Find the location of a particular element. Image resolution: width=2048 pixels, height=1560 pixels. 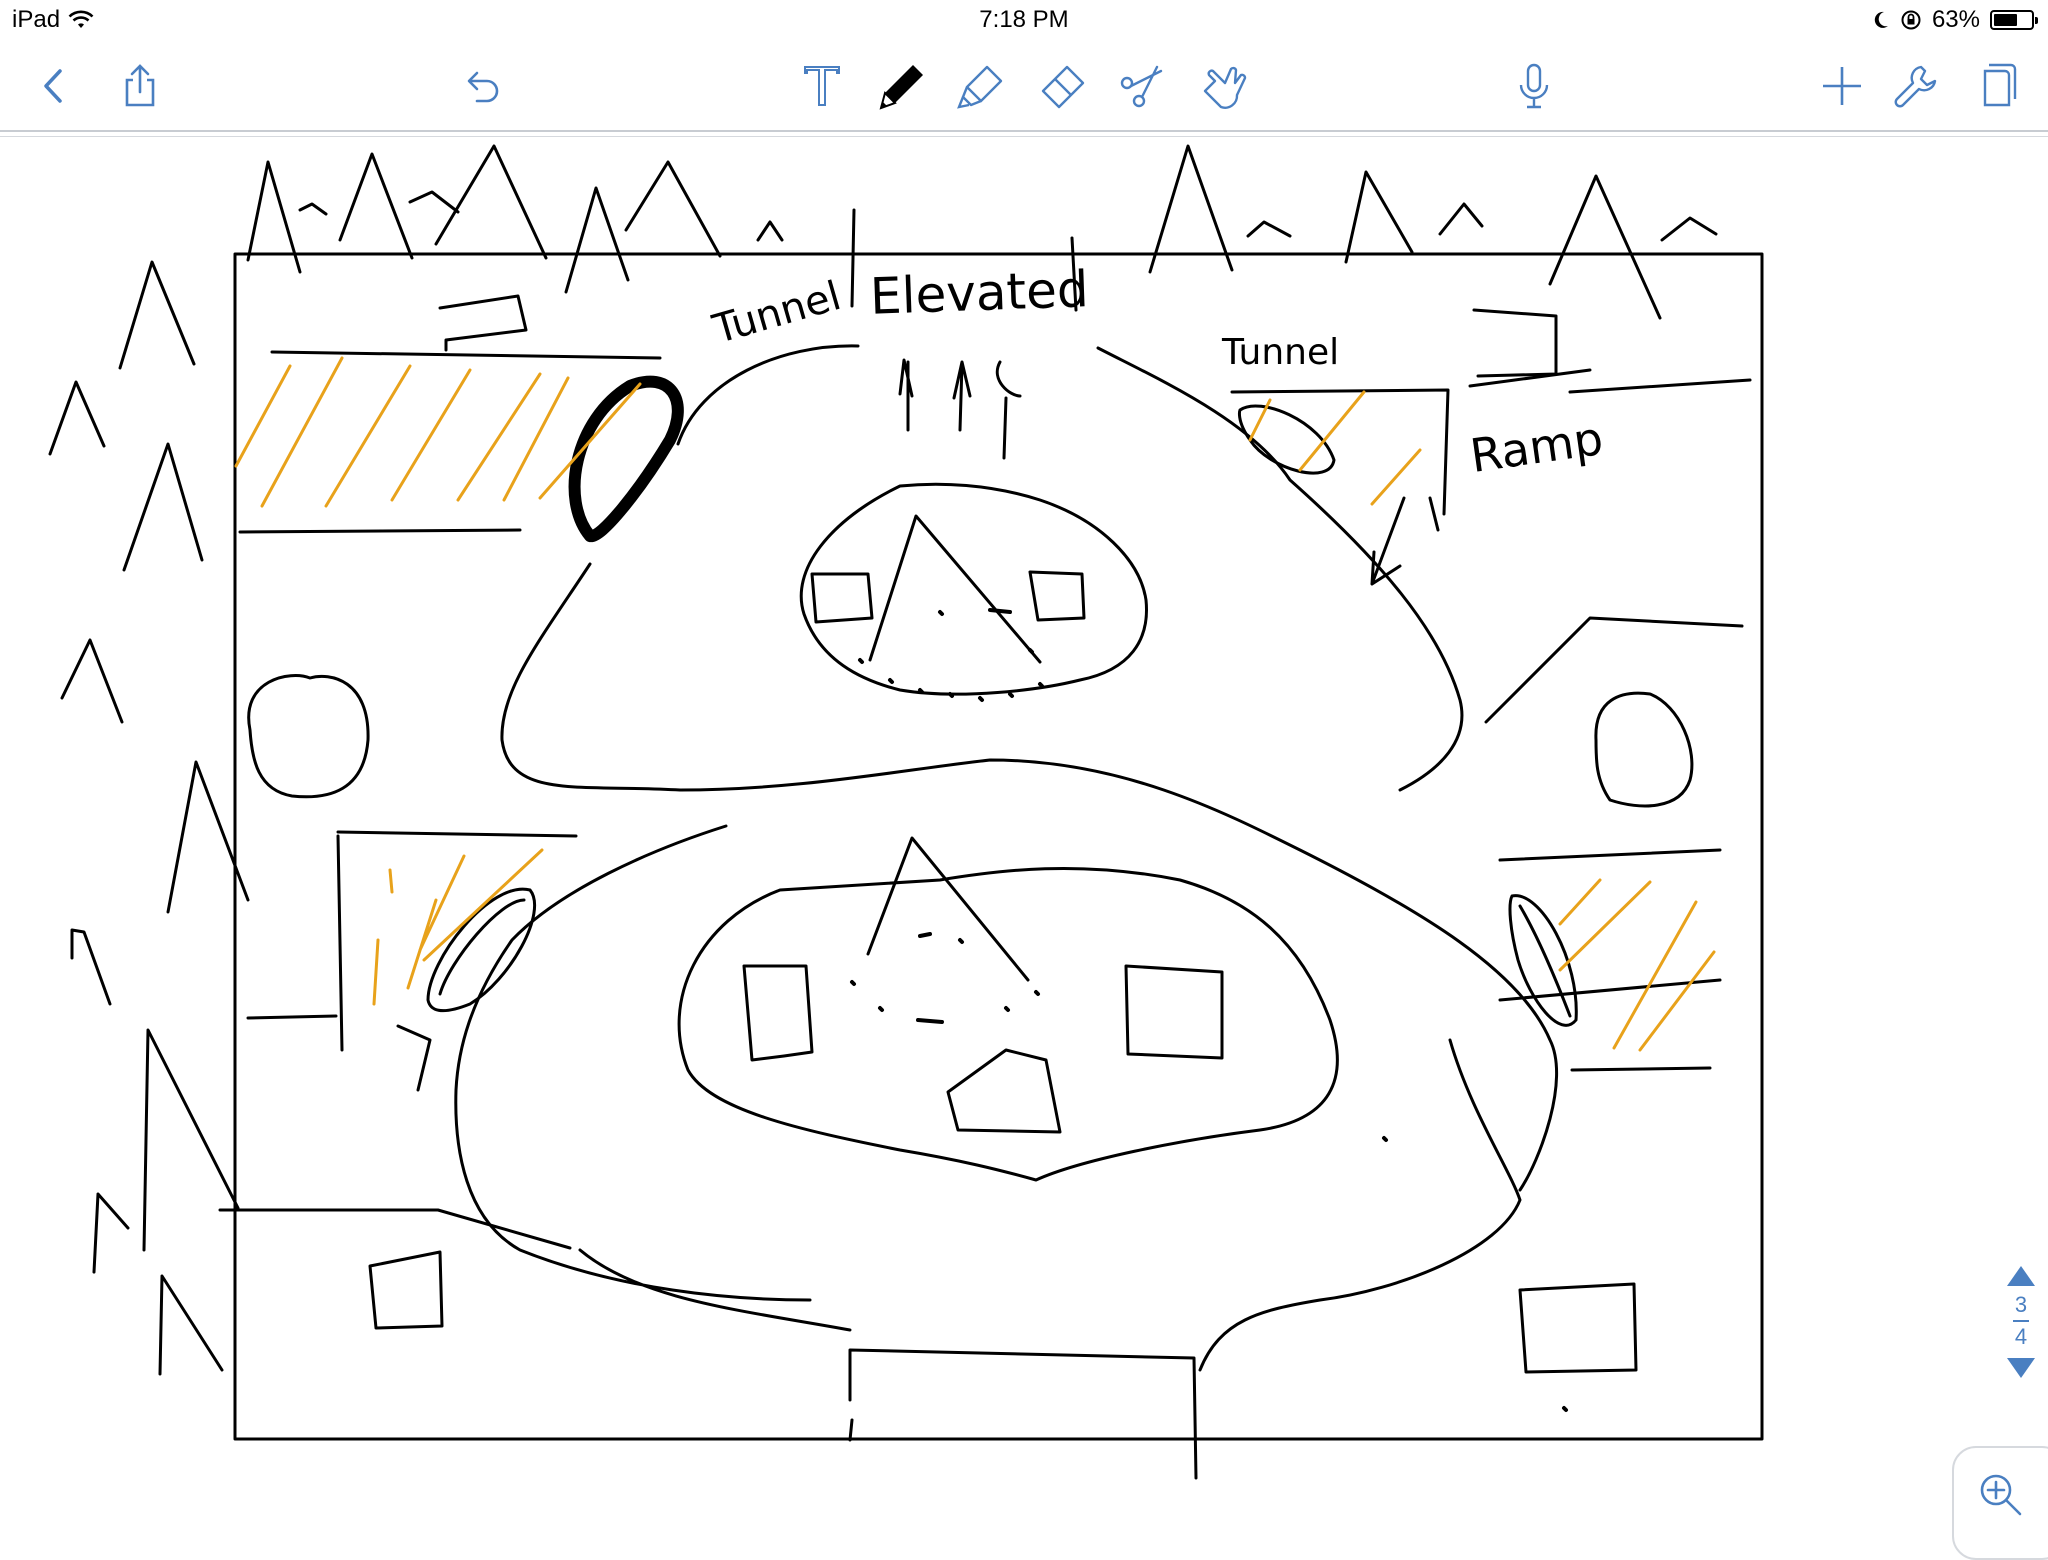

house-lower-left is located at coordinates (778, 1013).